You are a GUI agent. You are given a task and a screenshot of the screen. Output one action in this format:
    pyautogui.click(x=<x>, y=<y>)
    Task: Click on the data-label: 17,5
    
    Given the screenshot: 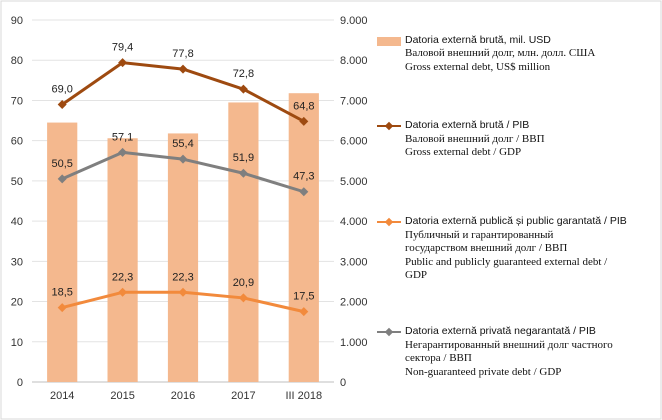 What is the action you would take?
    pyautogui.click(x=303, y=297)
    